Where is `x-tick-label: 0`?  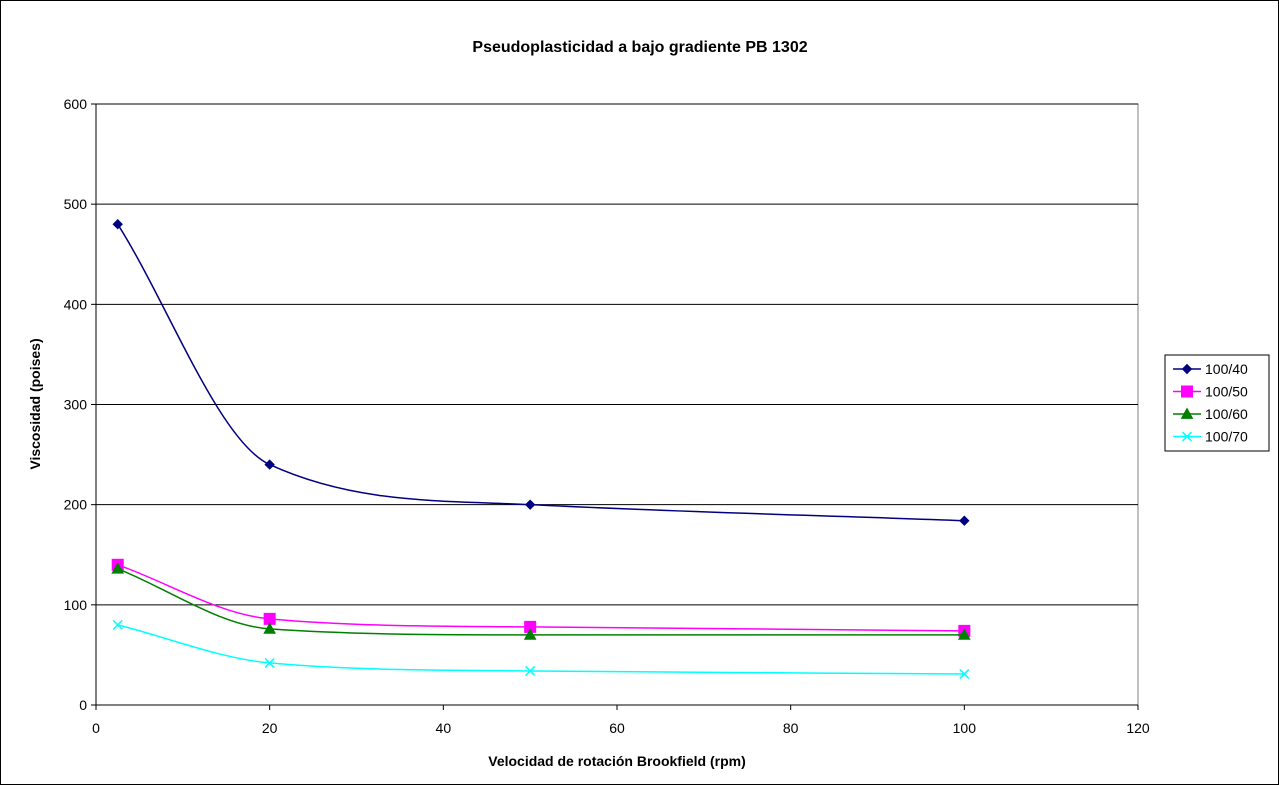 x-tick-label: 0 is located at coordinates (96, 728).